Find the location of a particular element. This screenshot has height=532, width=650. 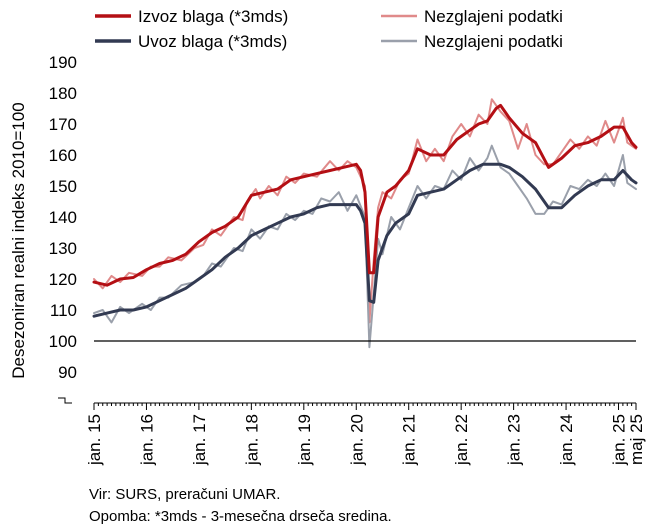

y-tick-label: 140 is located at coordinates (63, 217).